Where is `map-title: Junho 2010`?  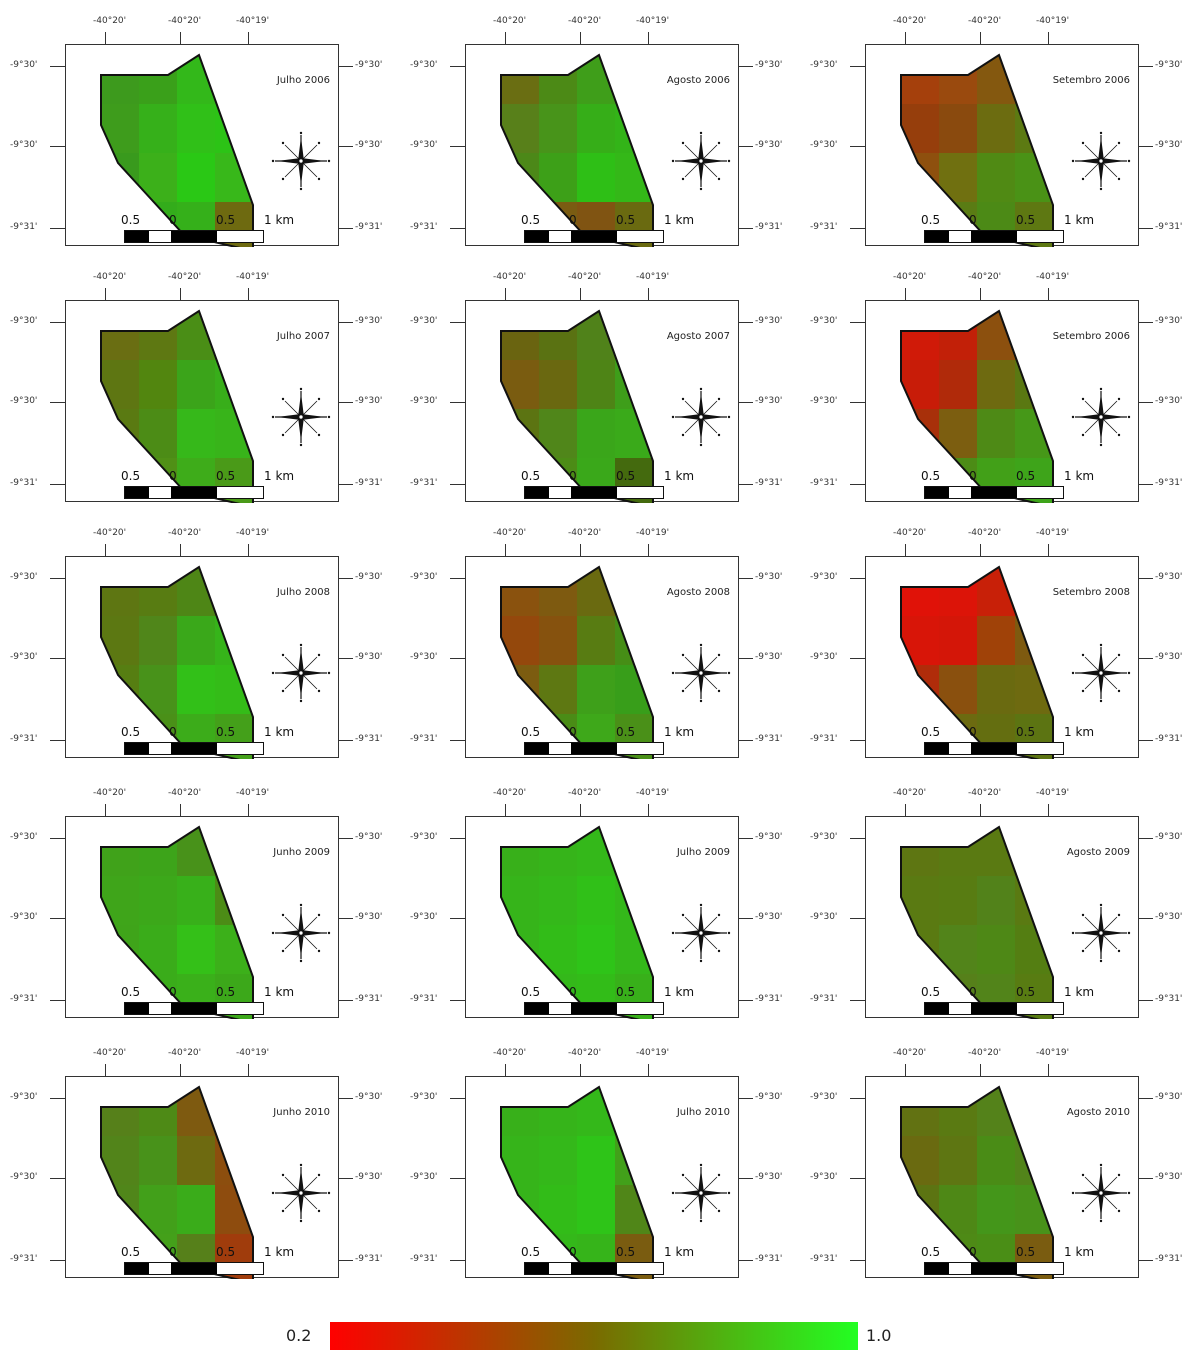 map-title: Junho 2010 is located at coordinates (301, 1112).